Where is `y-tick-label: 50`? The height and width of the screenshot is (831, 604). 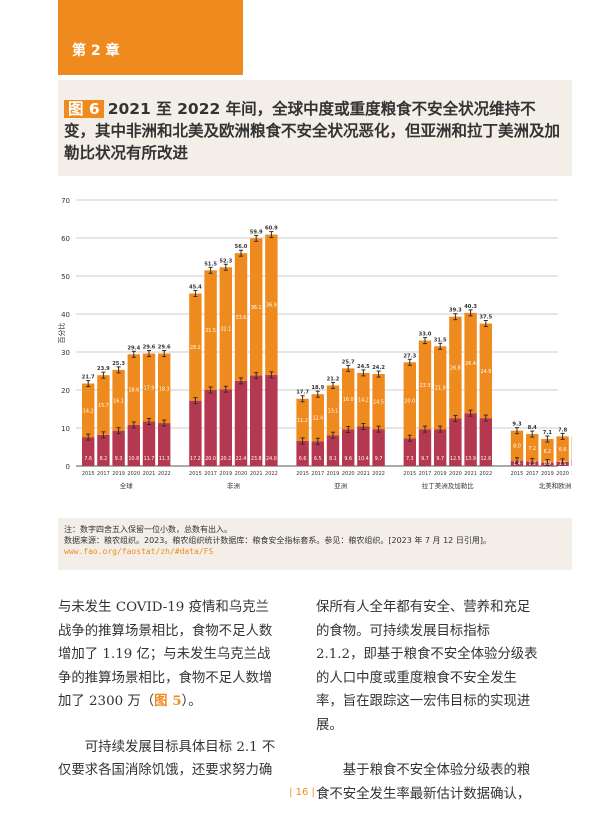
y-tick-label: 50 is located at coordinates (65, 277).